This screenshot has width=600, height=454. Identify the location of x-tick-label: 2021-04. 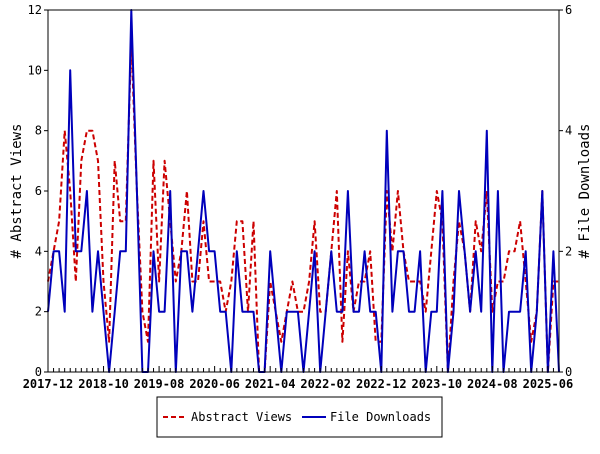
(270, 384).